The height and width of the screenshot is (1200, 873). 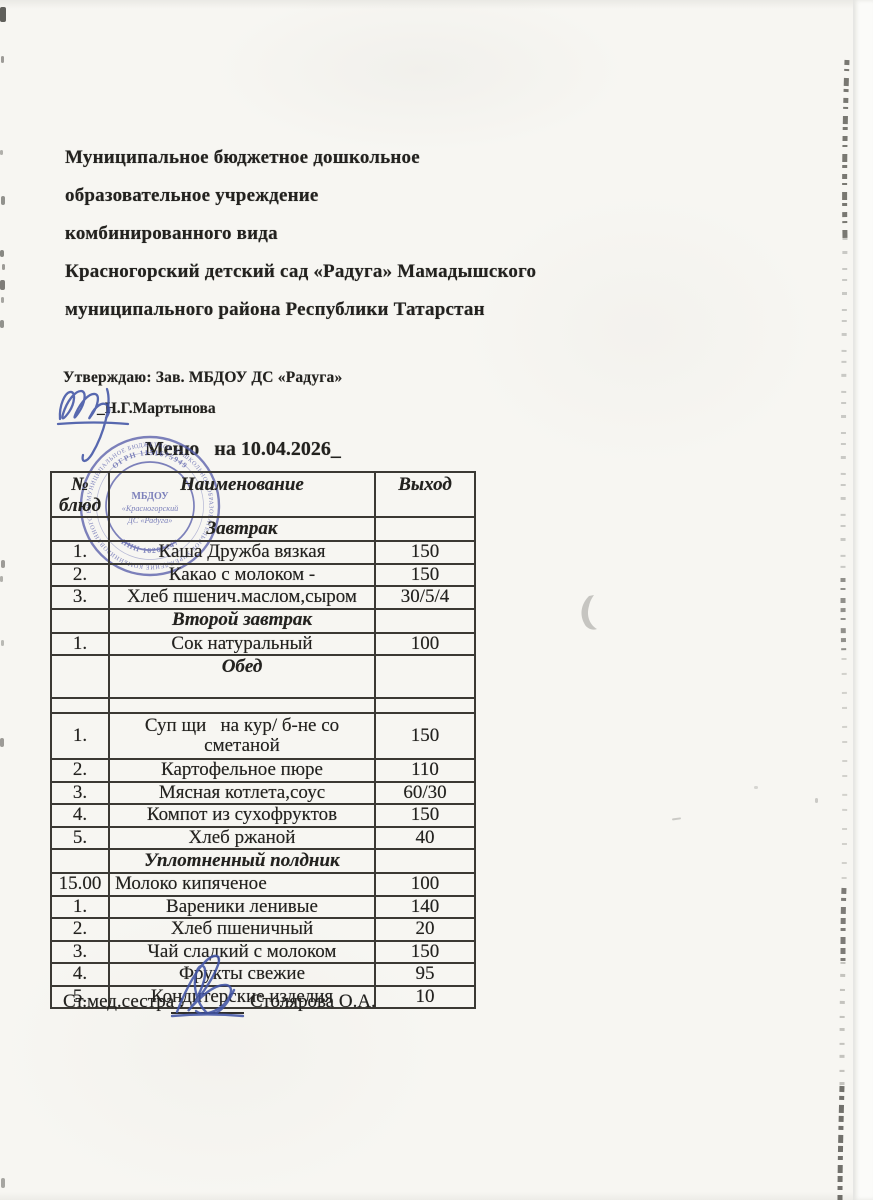 I want to click on item-name: Хлеб пшеничный, so click(x=242, y=929).